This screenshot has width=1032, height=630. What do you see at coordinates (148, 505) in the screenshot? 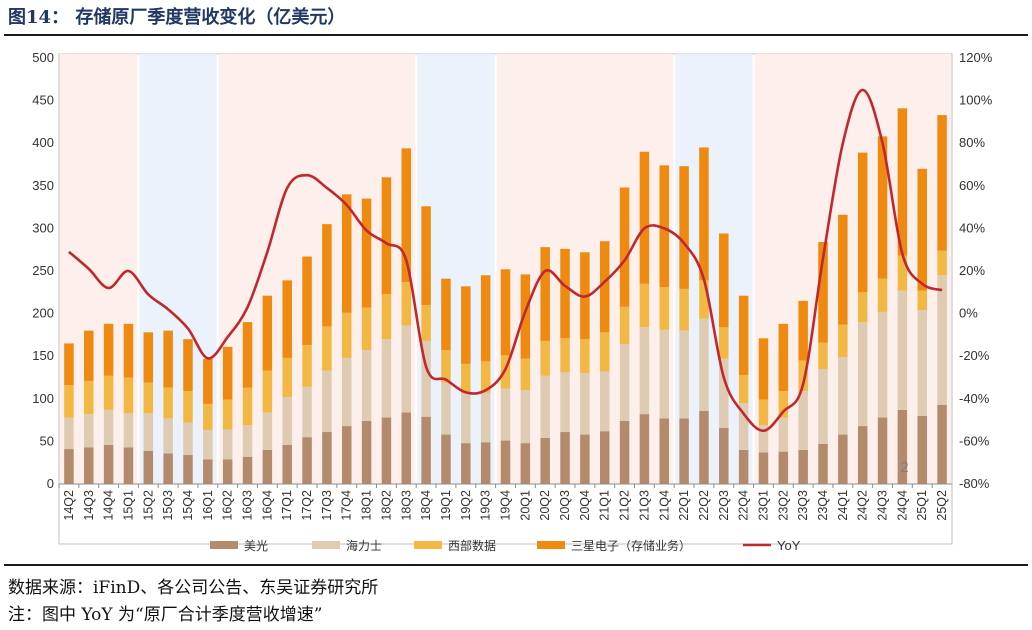
I see `x-tick-label: 15Q2` at bounding box center [148, 505].